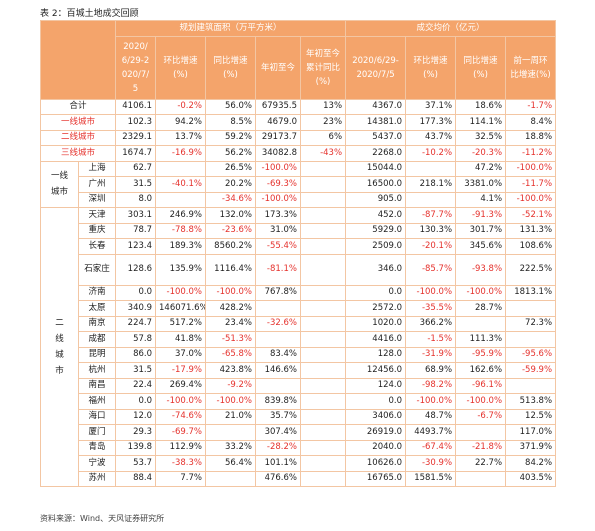 Image resolution: width=595 pixels, height=531 pixels. What do you see at coordinates (481, 67) in the screenshot?
I see `column-header: 同比增速(%)` at bounding box center [481, 67].